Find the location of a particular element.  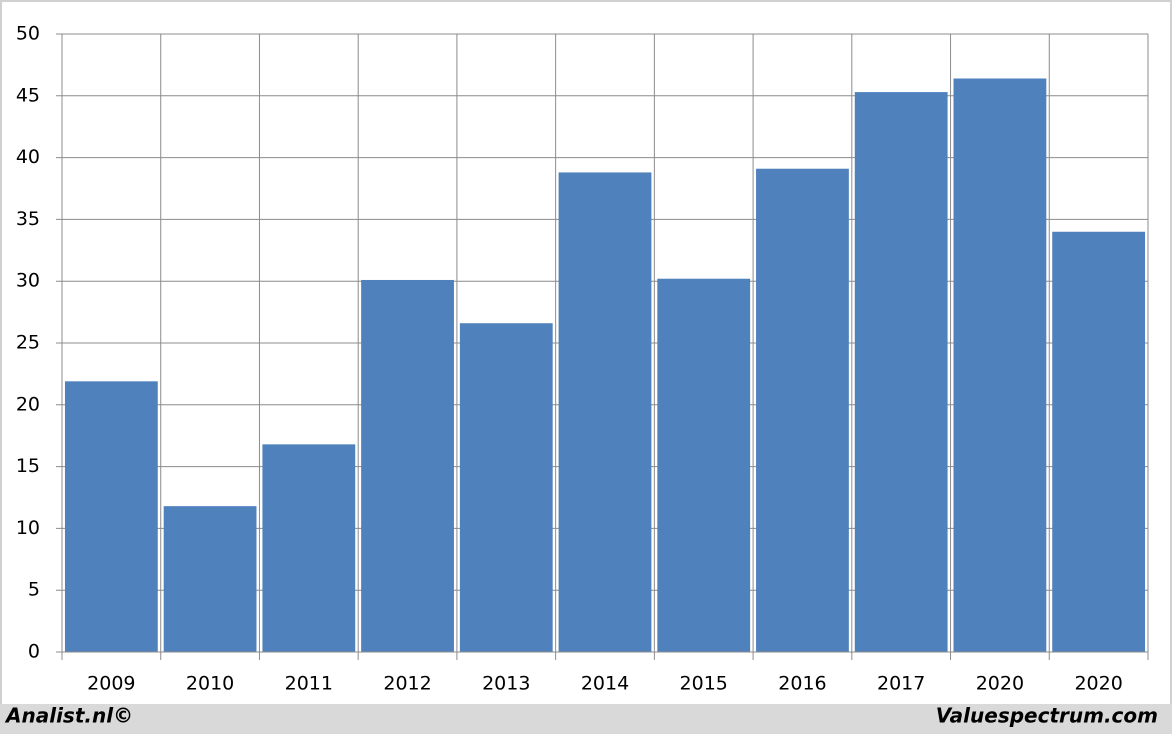

footer-bar is located at coordinates (586, 719).